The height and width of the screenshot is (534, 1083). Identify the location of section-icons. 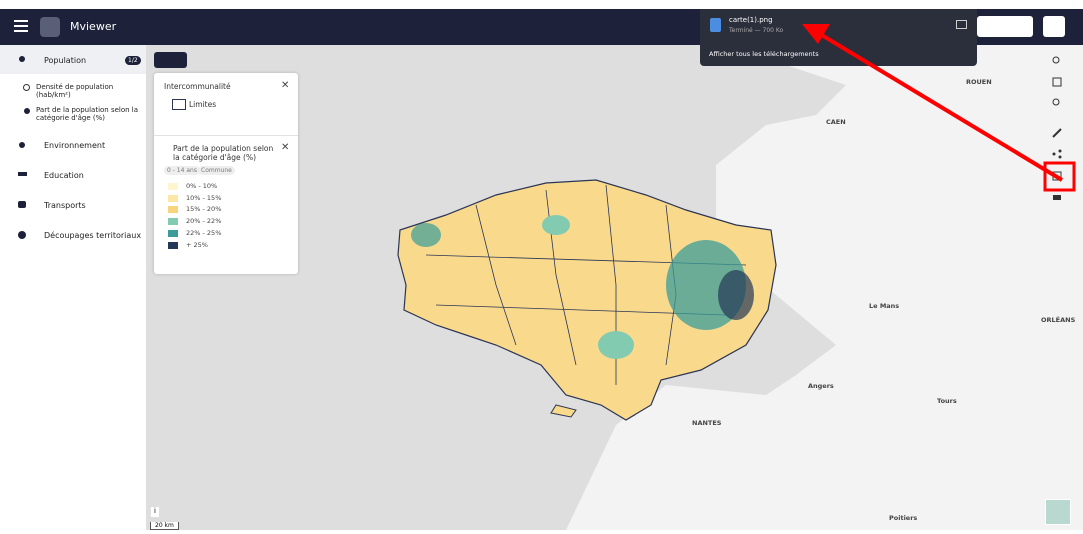
(22, 147).